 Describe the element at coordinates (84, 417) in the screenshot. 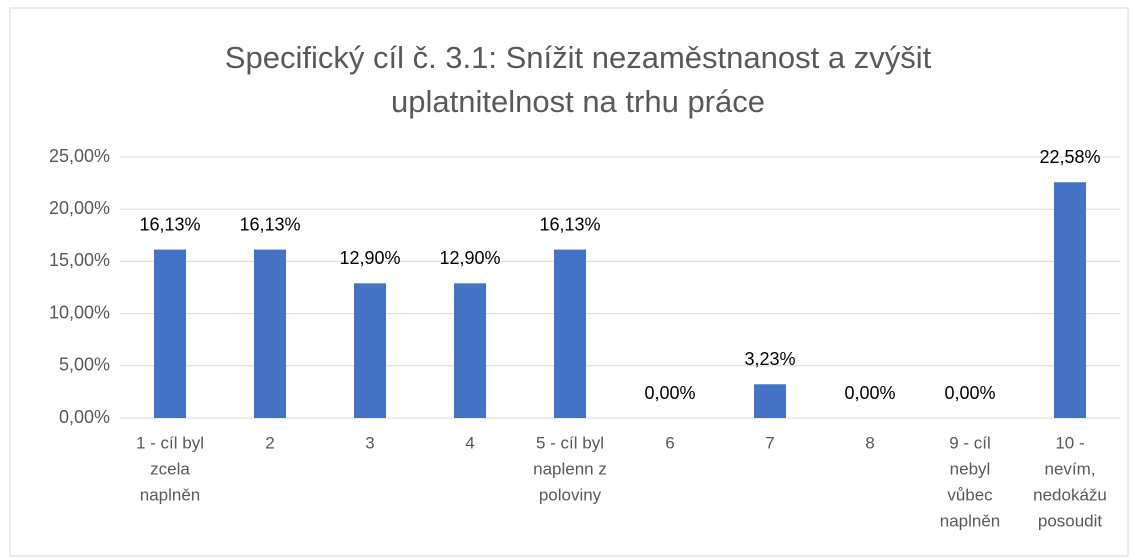

I see `y-tick-label: 0,00%` at that location.